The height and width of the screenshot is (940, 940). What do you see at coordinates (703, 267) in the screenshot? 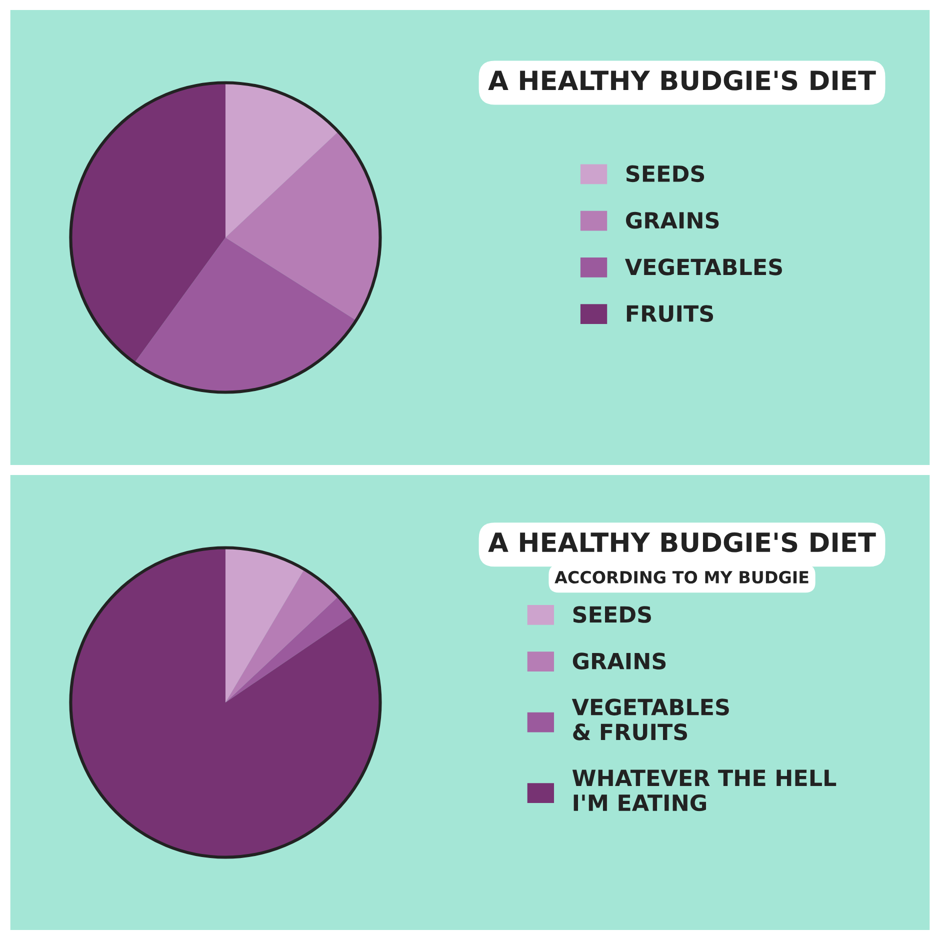
I see `legend-label: VEGETABLES` at bounding box center [703, 267].